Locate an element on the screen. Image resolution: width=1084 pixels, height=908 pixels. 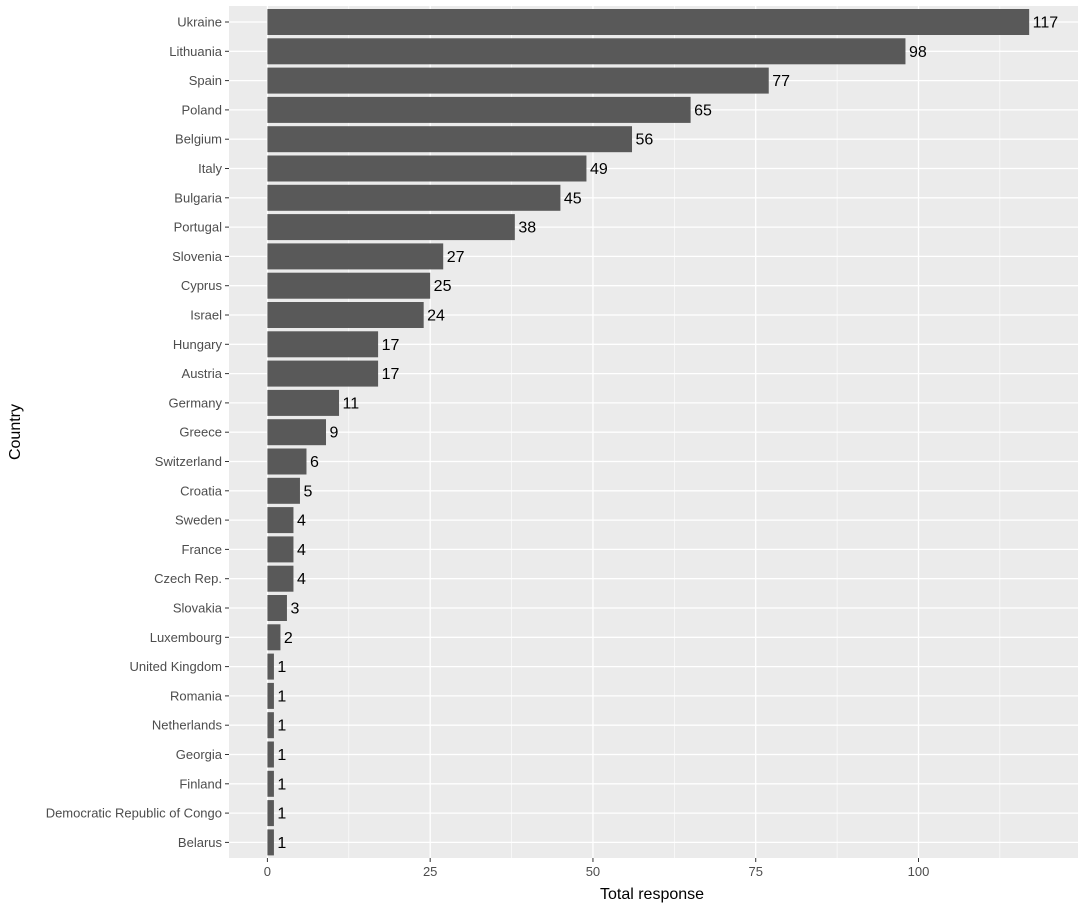
bar-france is located at coordinates (280, 549).